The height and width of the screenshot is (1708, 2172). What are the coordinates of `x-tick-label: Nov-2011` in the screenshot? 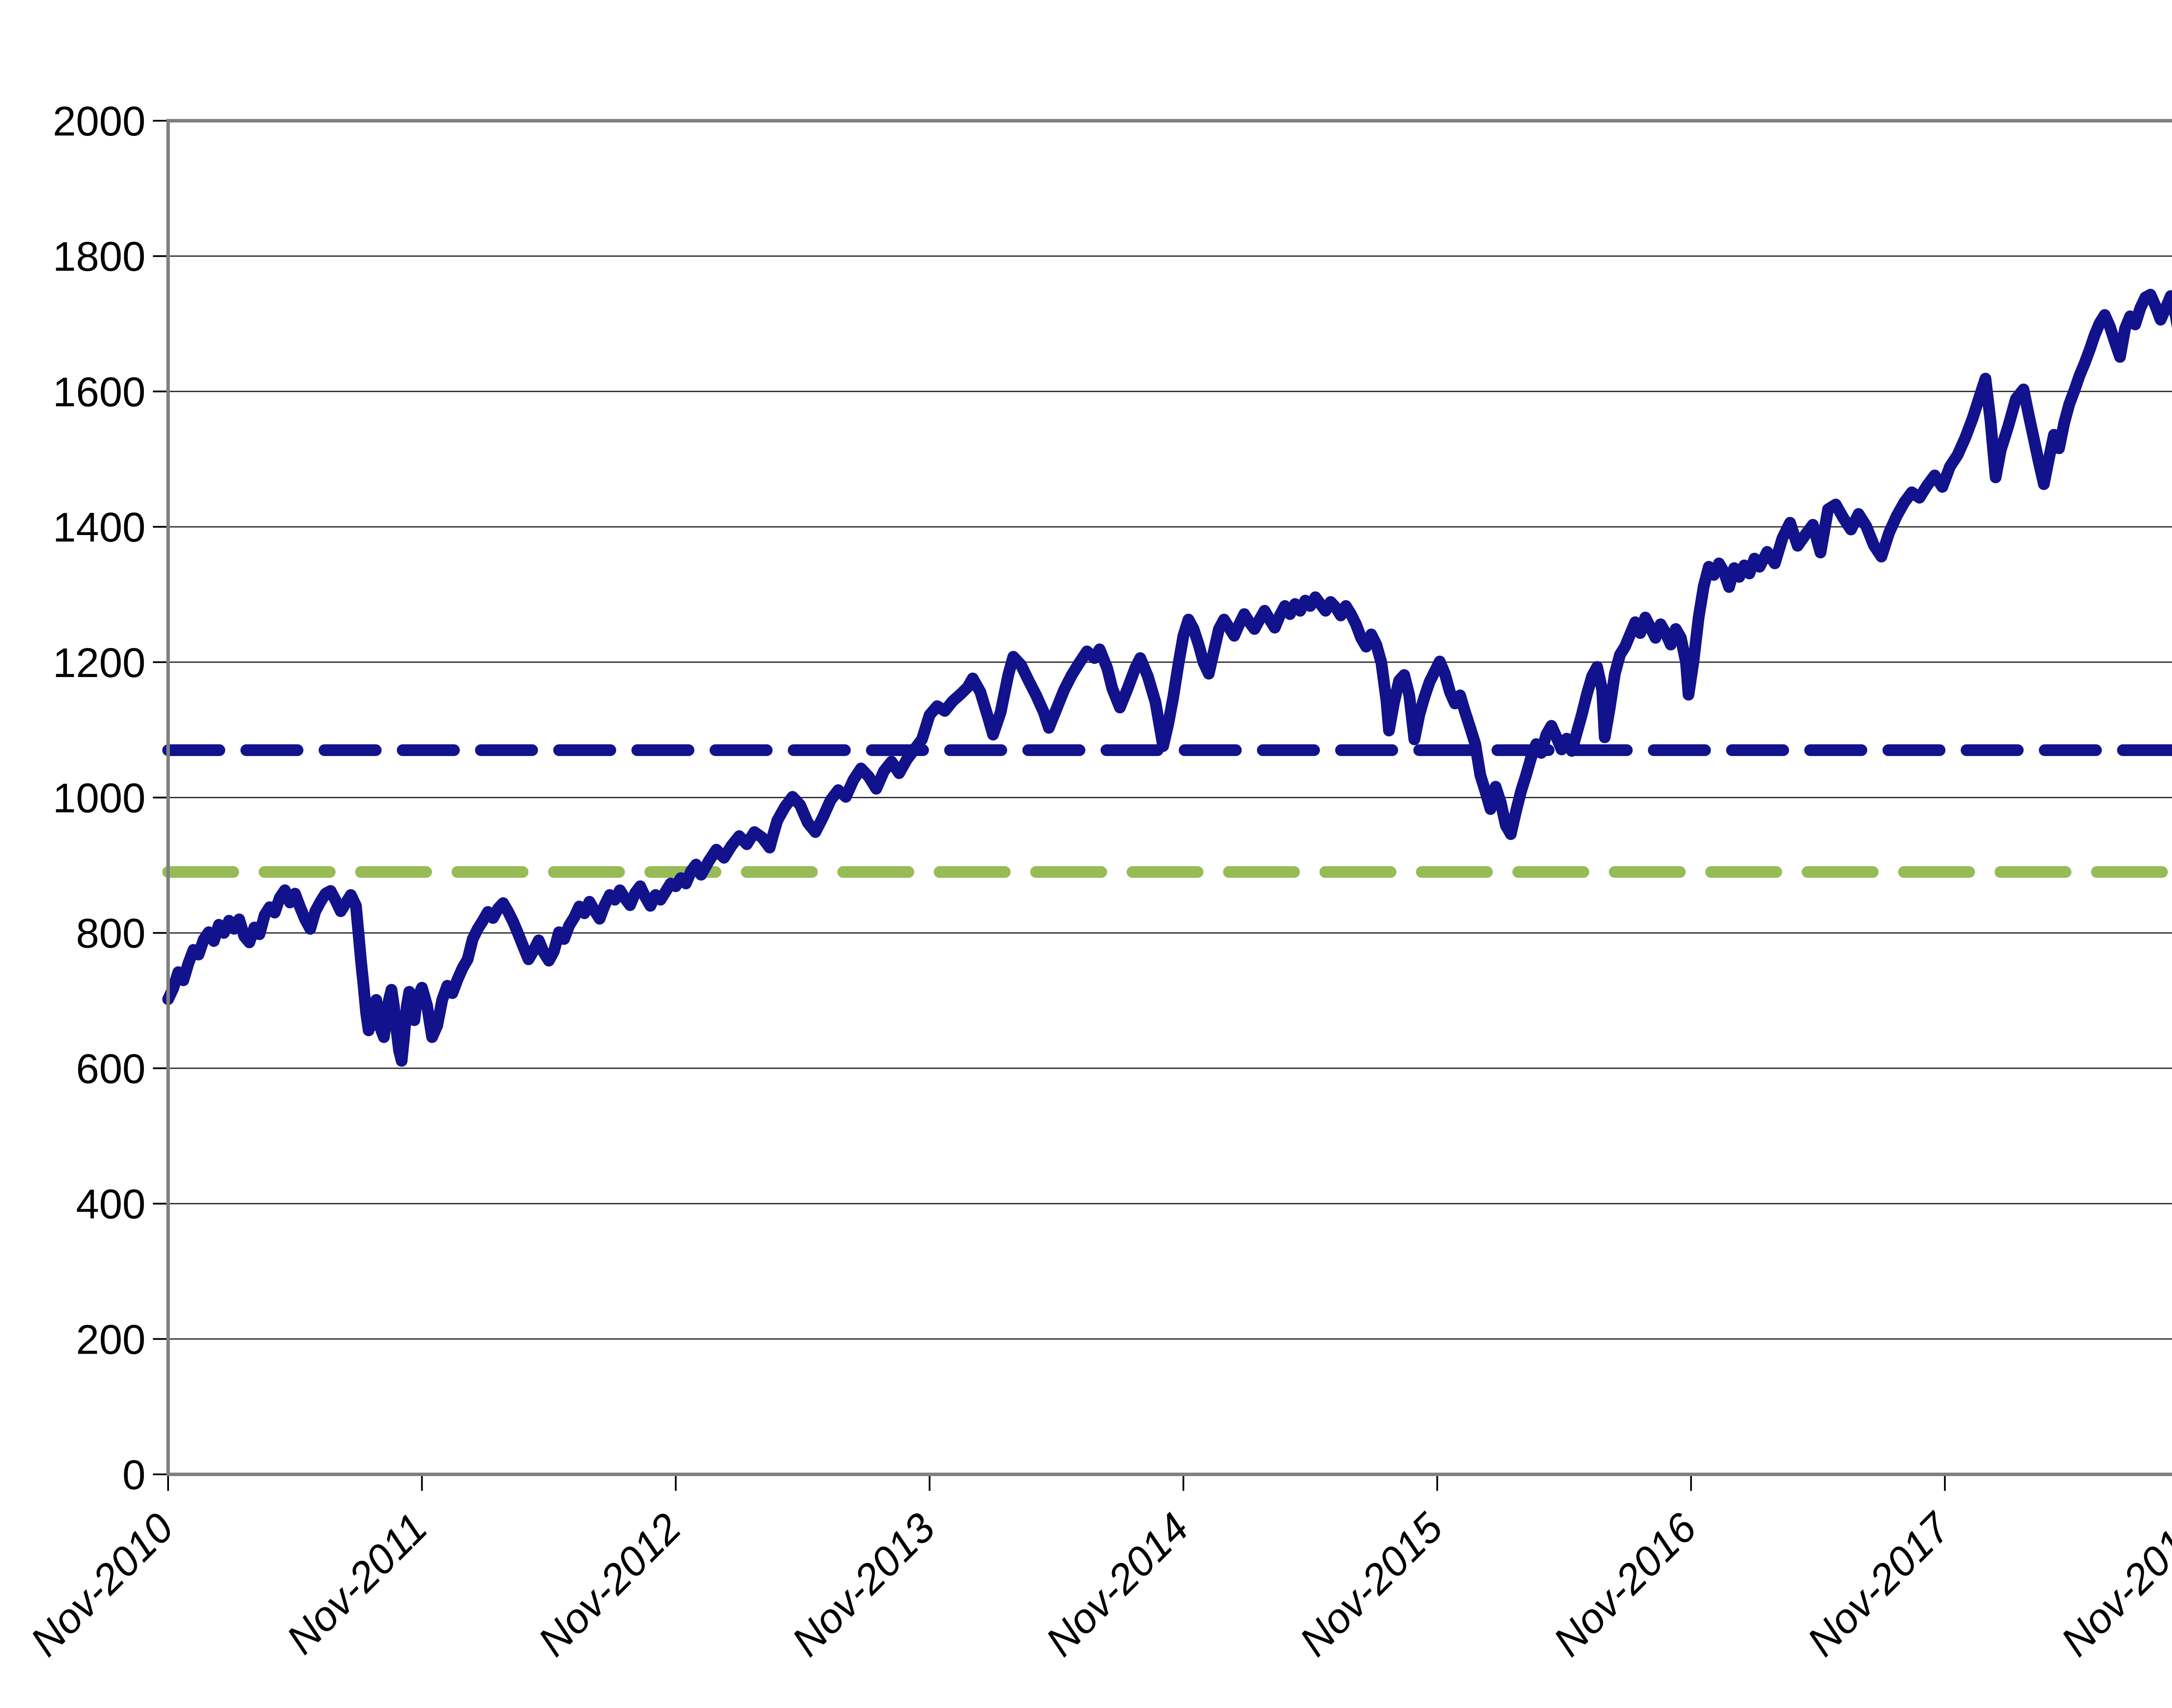 It's located at (357, 1584).